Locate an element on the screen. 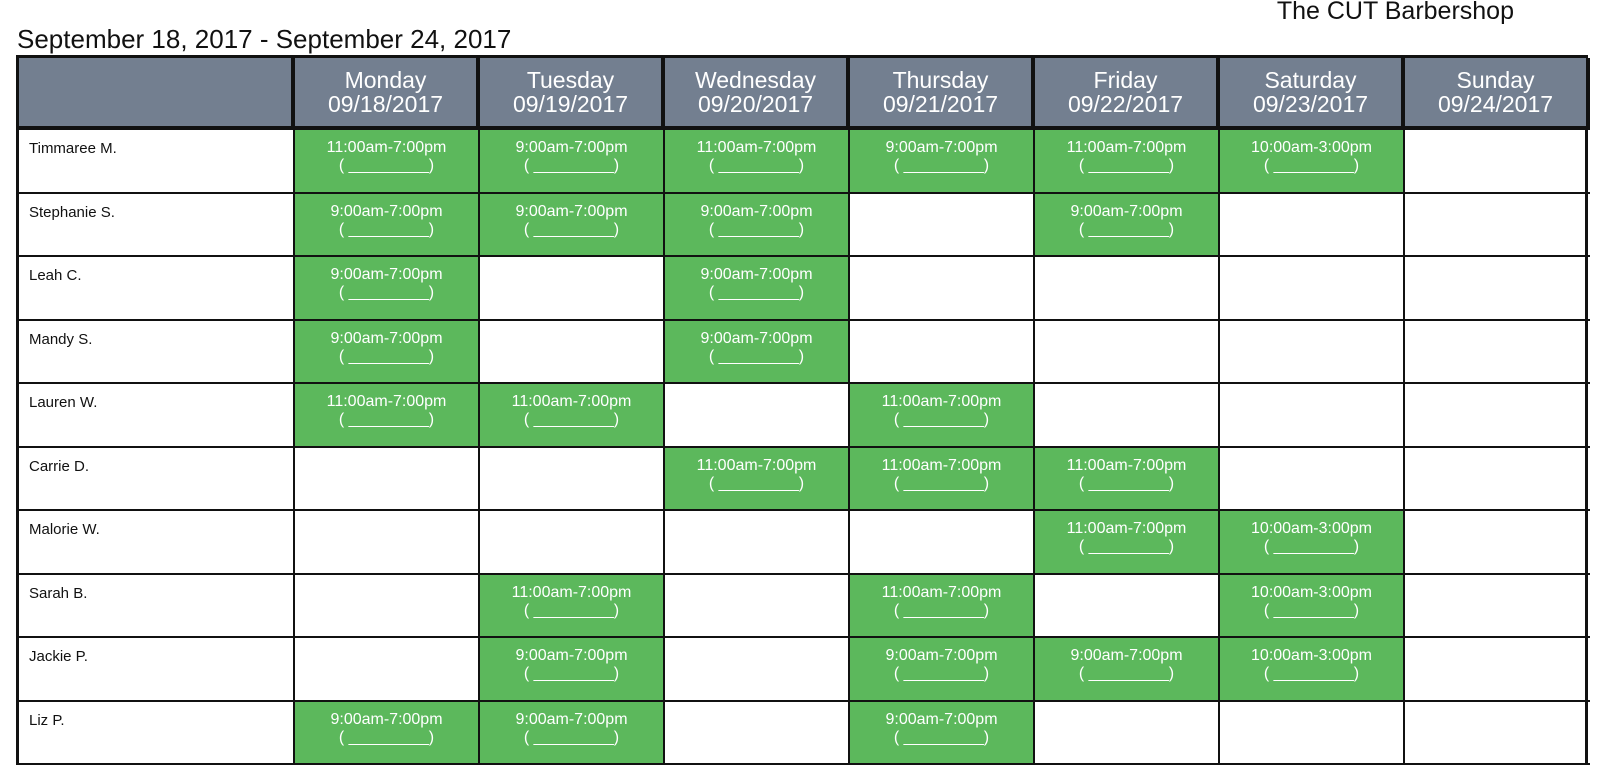 This screenshot has width=1600, height=765. employee-name: Stephanie S. is located at coordinates (157, 226).